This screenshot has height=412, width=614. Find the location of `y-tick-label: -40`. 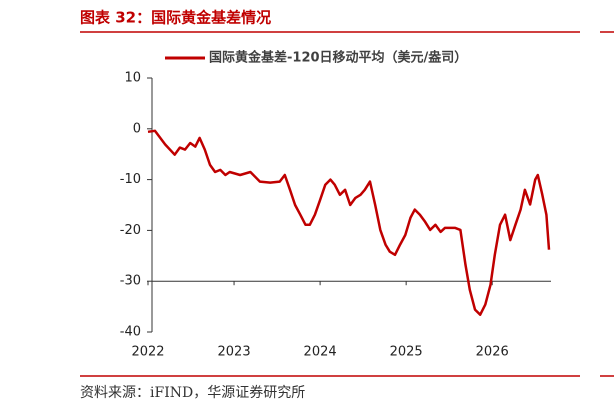

y-tick-label: -40 is located at coordinates (130, 332).